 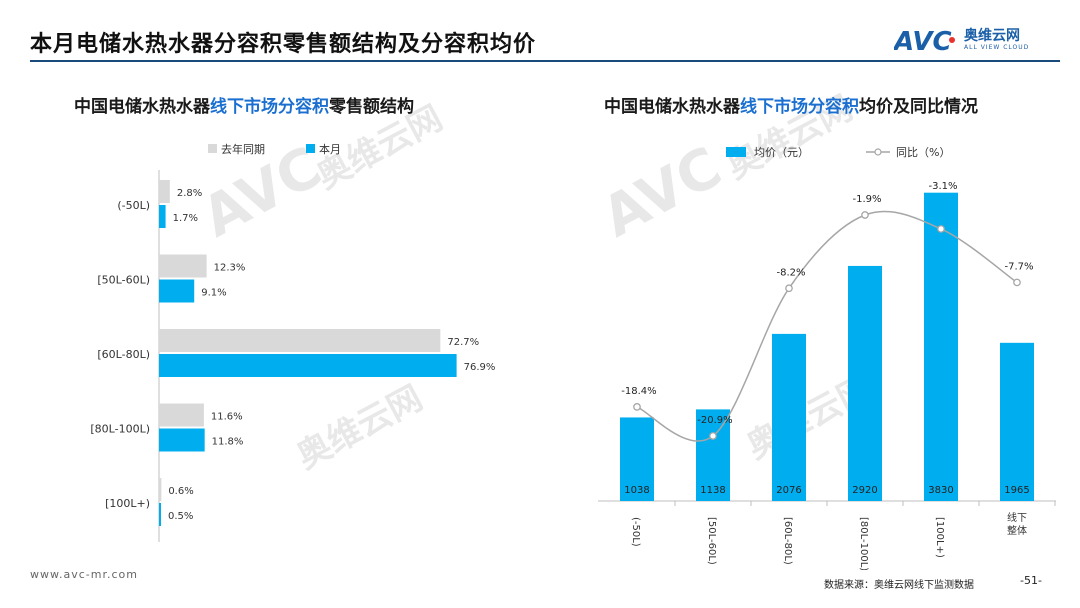 I want to click on data-label: 9.1%, so click(x=213, y=293).